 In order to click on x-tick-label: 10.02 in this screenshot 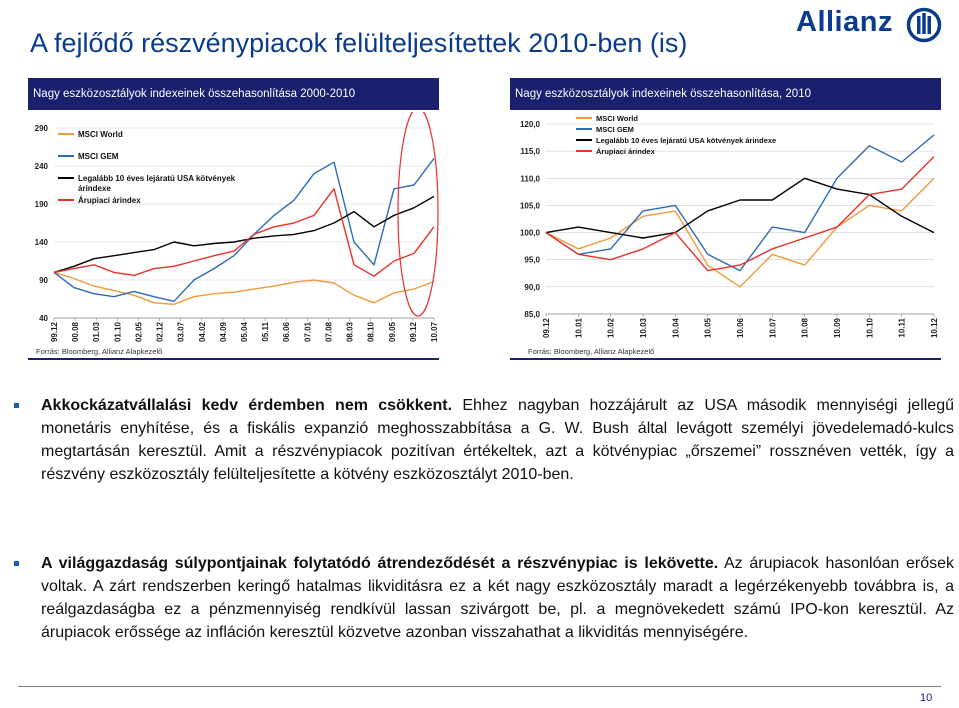, I will do `click(611, 327)`.